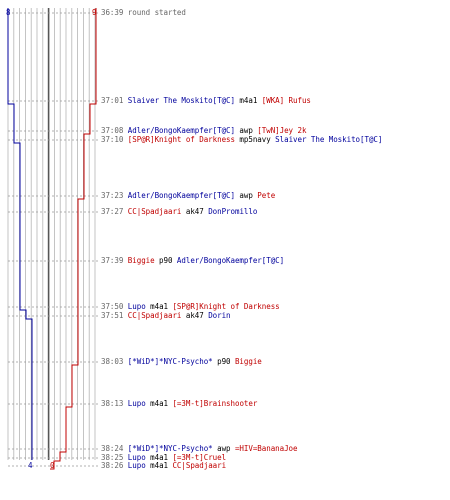 This screenshot has width=450, height=500. I want to click on kill-feed-row: 38:26 Lupo m4a1 CC|Spadjaari, so click(163, 465).